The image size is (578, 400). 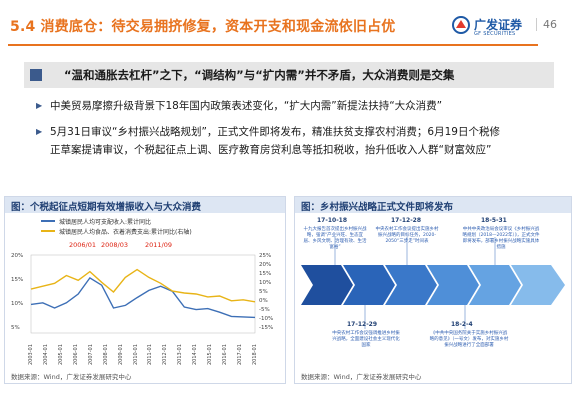 I want to click on page-title: 5.4 消费底仓：待交易拥挤修复，资本开支和现金流依旧占优, so click(x=203, y=27).